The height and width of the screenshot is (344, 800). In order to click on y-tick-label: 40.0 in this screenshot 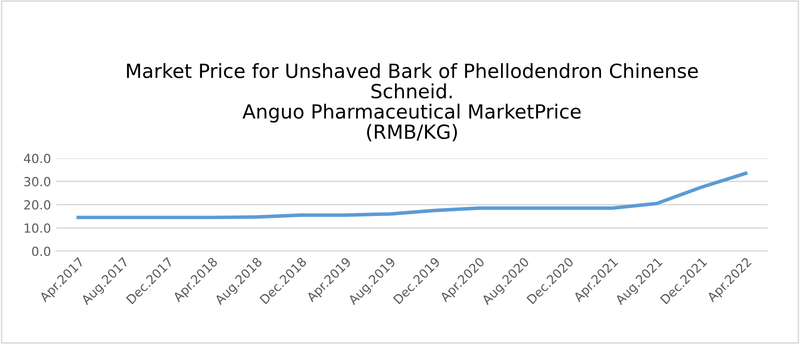, I will do `click(37, 159)`.